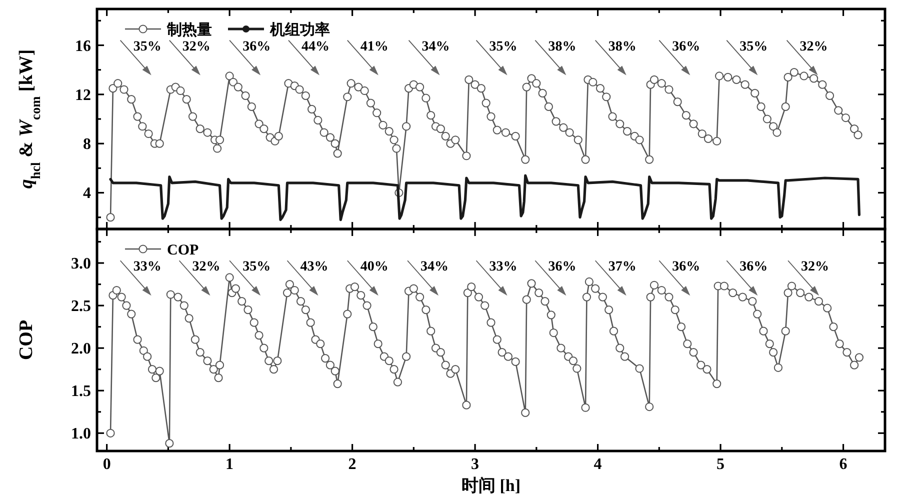 The image size is (909, 503). I want to click on y-tick-label: 4, so click(87, 193).